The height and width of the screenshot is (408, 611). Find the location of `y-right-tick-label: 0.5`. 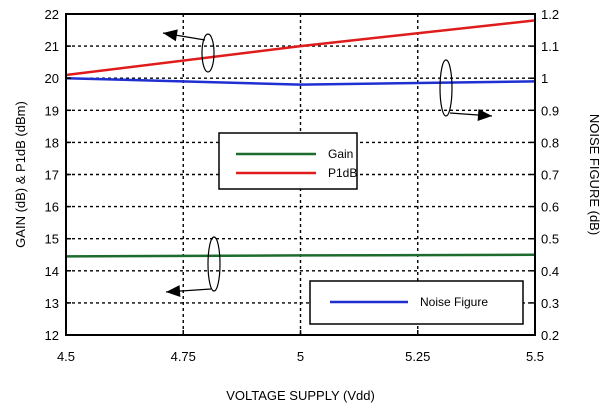

y-right-tick-label: 0.5 is located at coordinates (550, 239).